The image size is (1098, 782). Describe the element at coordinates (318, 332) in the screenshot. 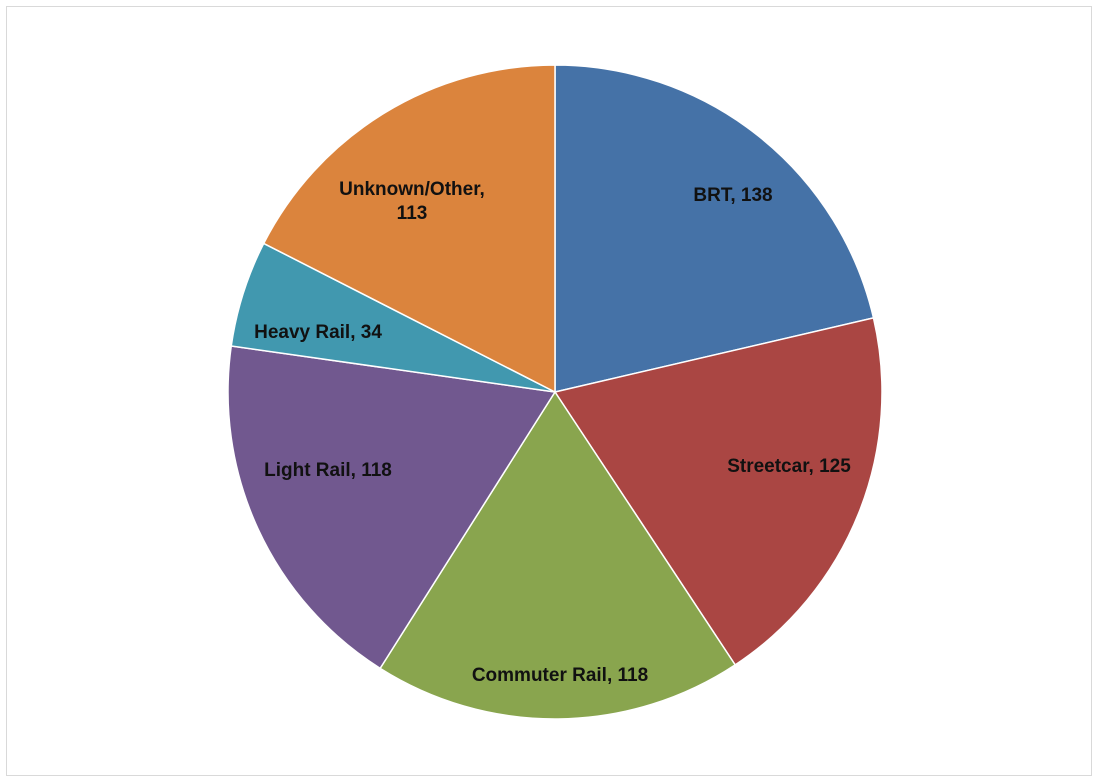

I see `data-label-heavy-rail: Heavy Rail, 34` at that location.